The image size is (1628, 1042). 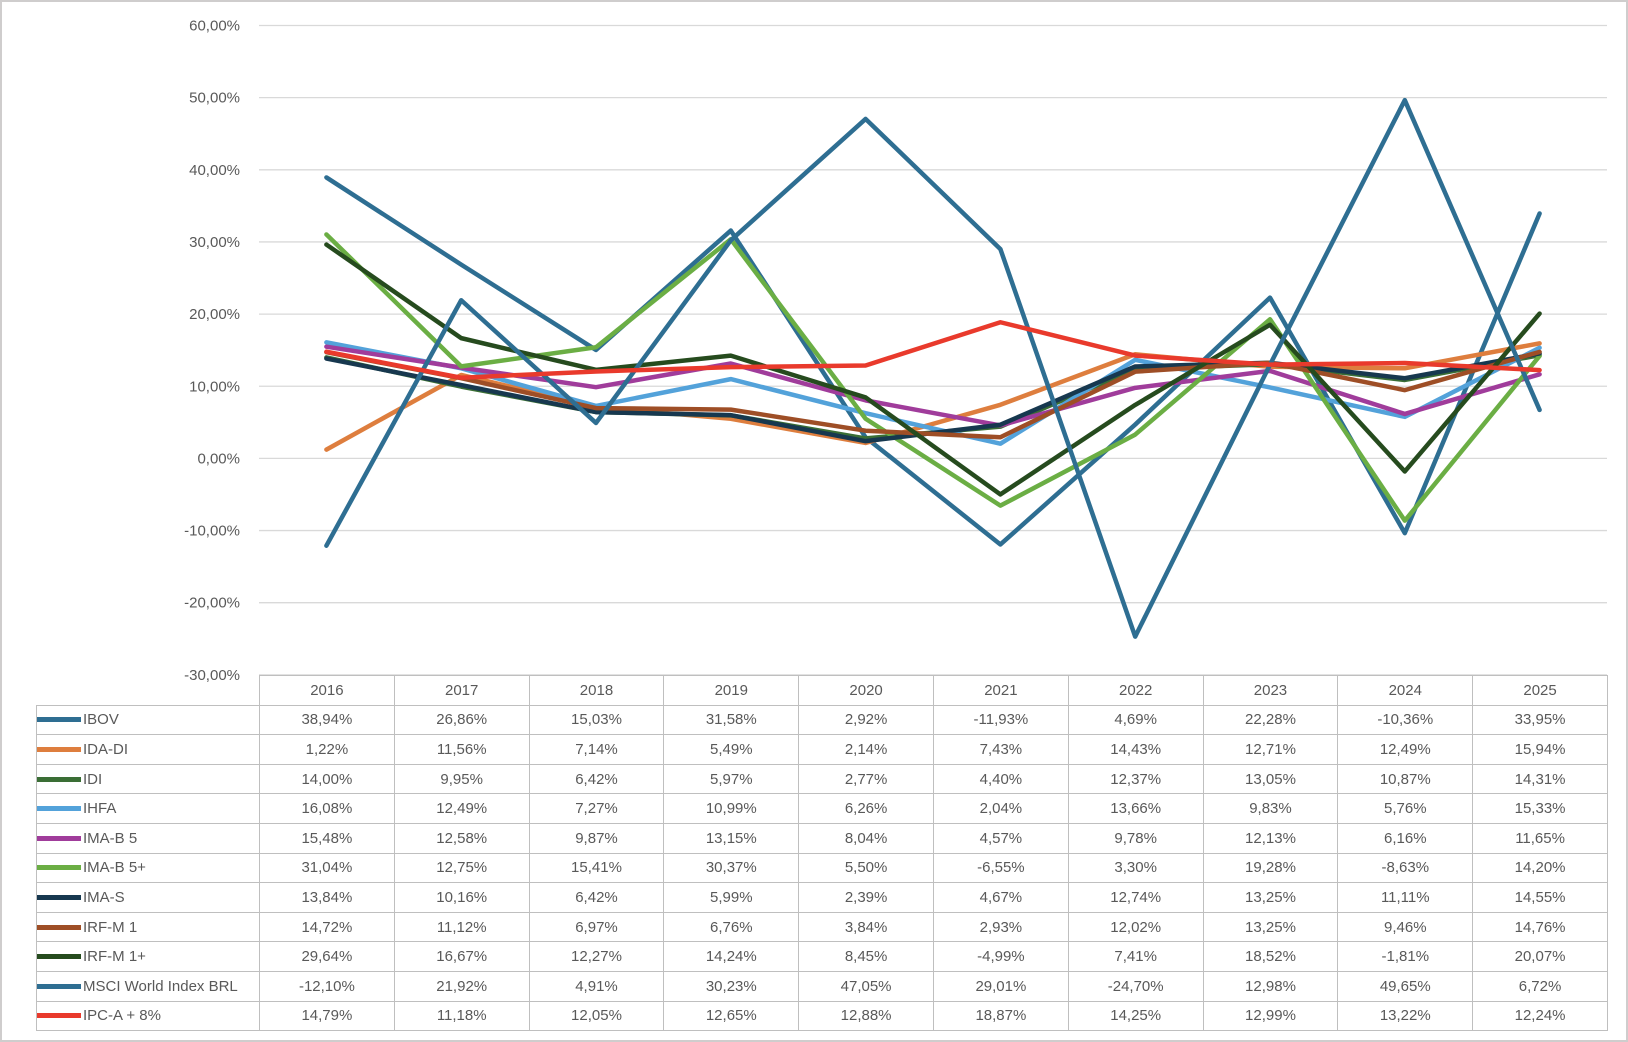 What do you see at coordinates (59, 720) in the screenshot?
I see `legend-swatch-ibov` at bounding box center [59, 720].